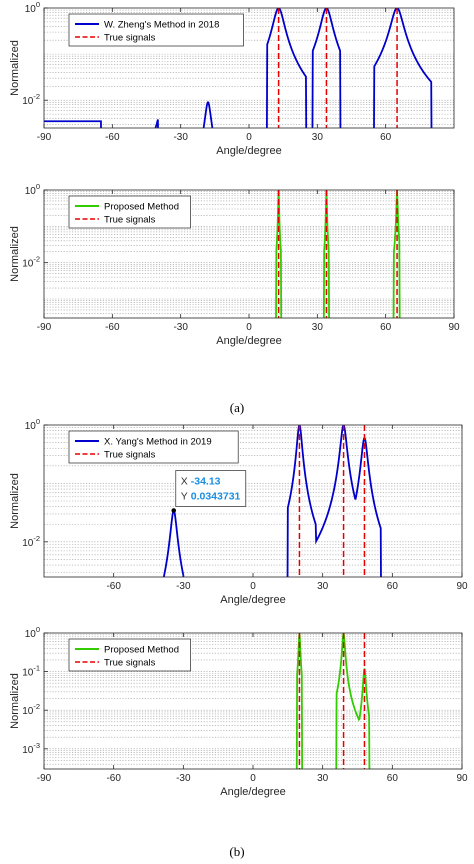 This screenshot has height=864, width=474. I want to click on legend-label: X. Yang's Method in 2019, so click(158, 442).